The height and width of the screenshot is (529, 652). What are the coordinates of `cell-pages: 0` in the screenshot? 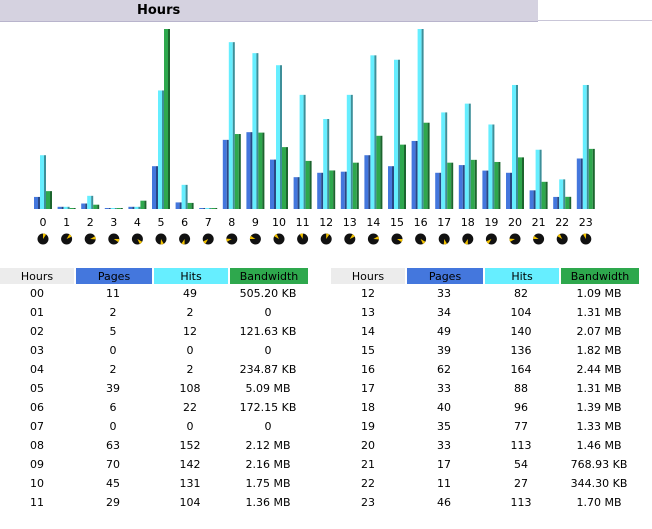 It's located at (113, 350).